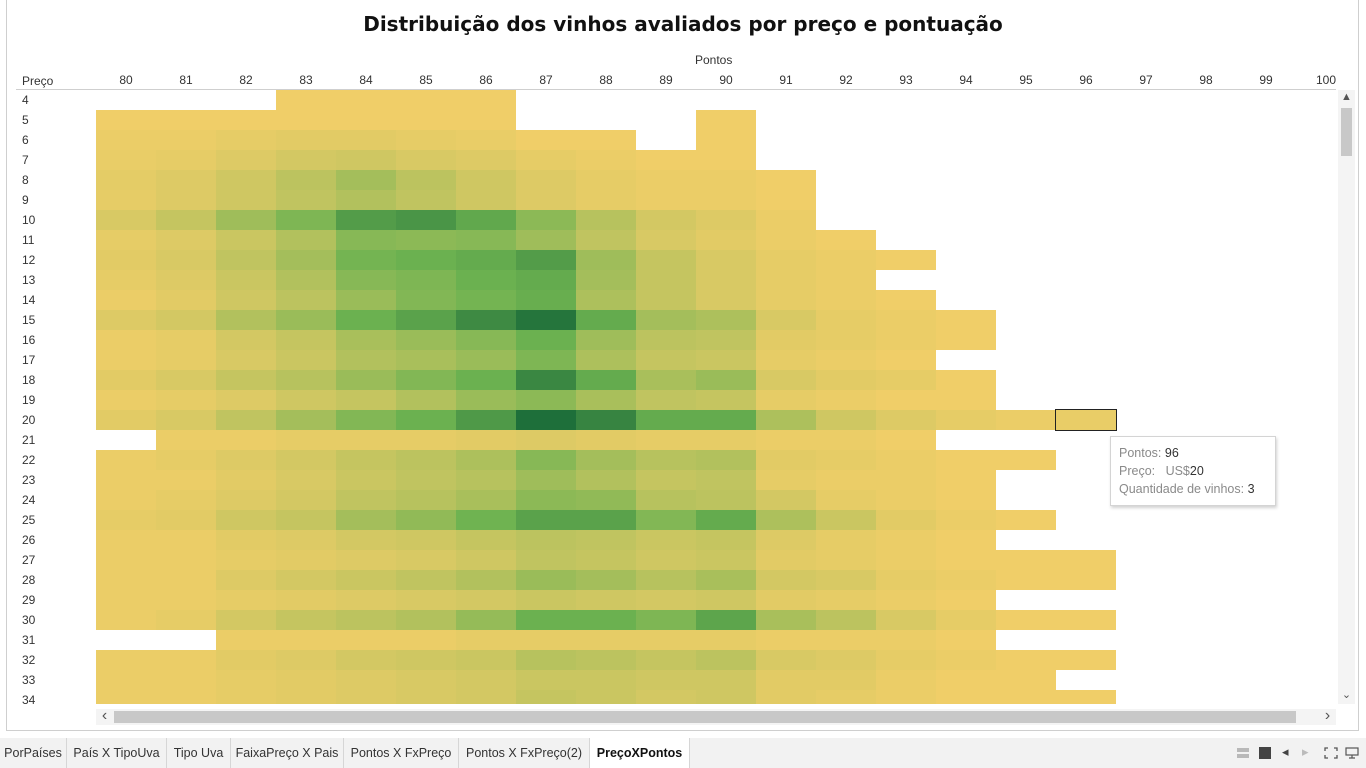 This screenshot has height=768, width=1366. Describe the element at coordinates (401, 753) in the screenshot. I see `tab-pontos-x-fxpreco: Pontos X FxPreço` at that location.